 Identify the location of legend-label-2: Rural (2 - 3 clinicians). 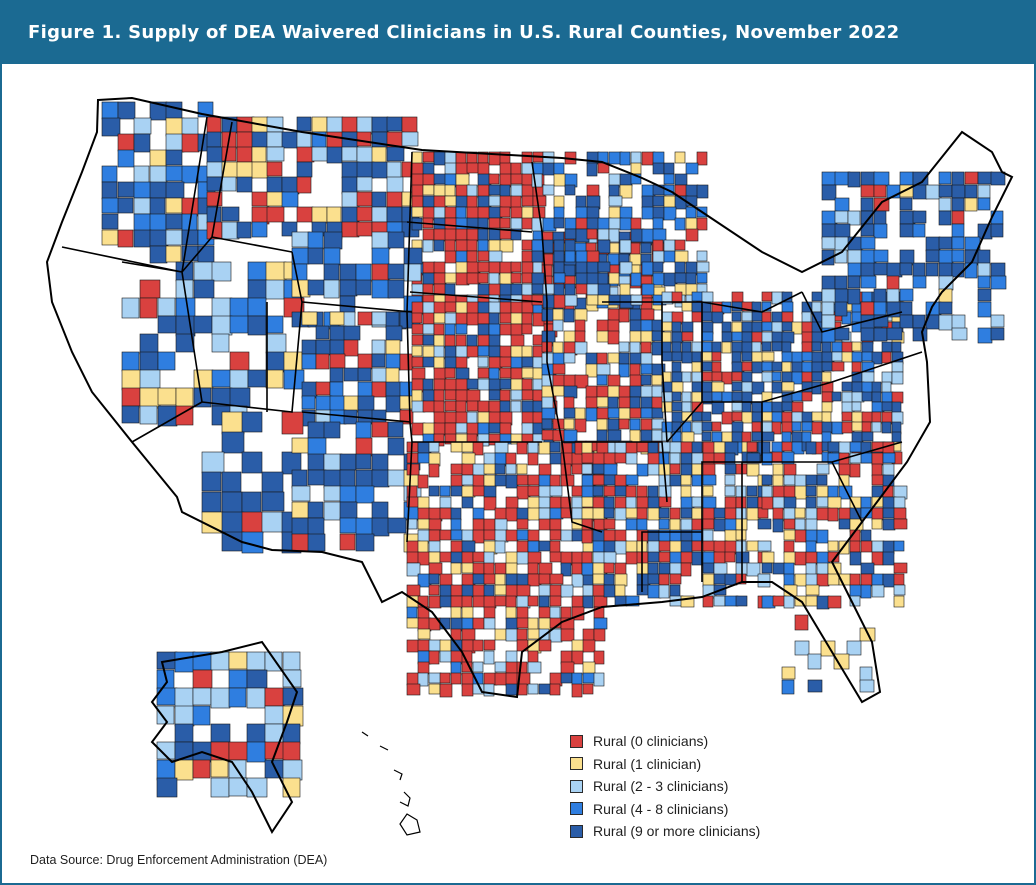
(661, 786).